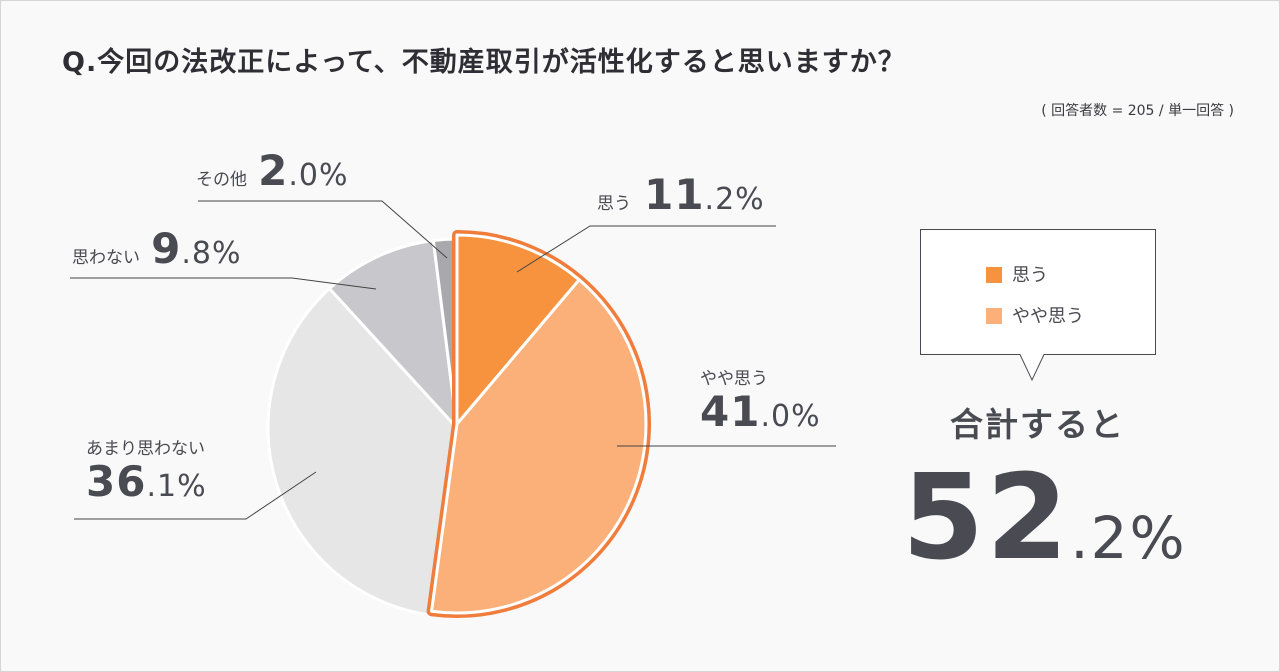  Describe the element at coordinates (1030, 275) in the screenshot. I see `legend-label-omou: 思う` at that location.